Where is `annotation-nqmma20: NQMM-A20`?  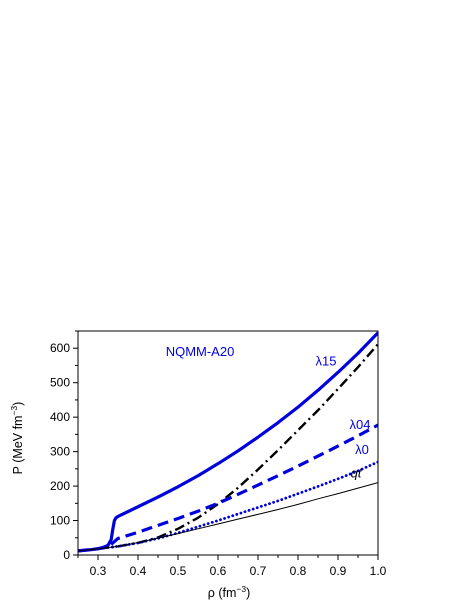 annotation-nqmma20: NQMM-A20 is located at coordinates (200, 351).